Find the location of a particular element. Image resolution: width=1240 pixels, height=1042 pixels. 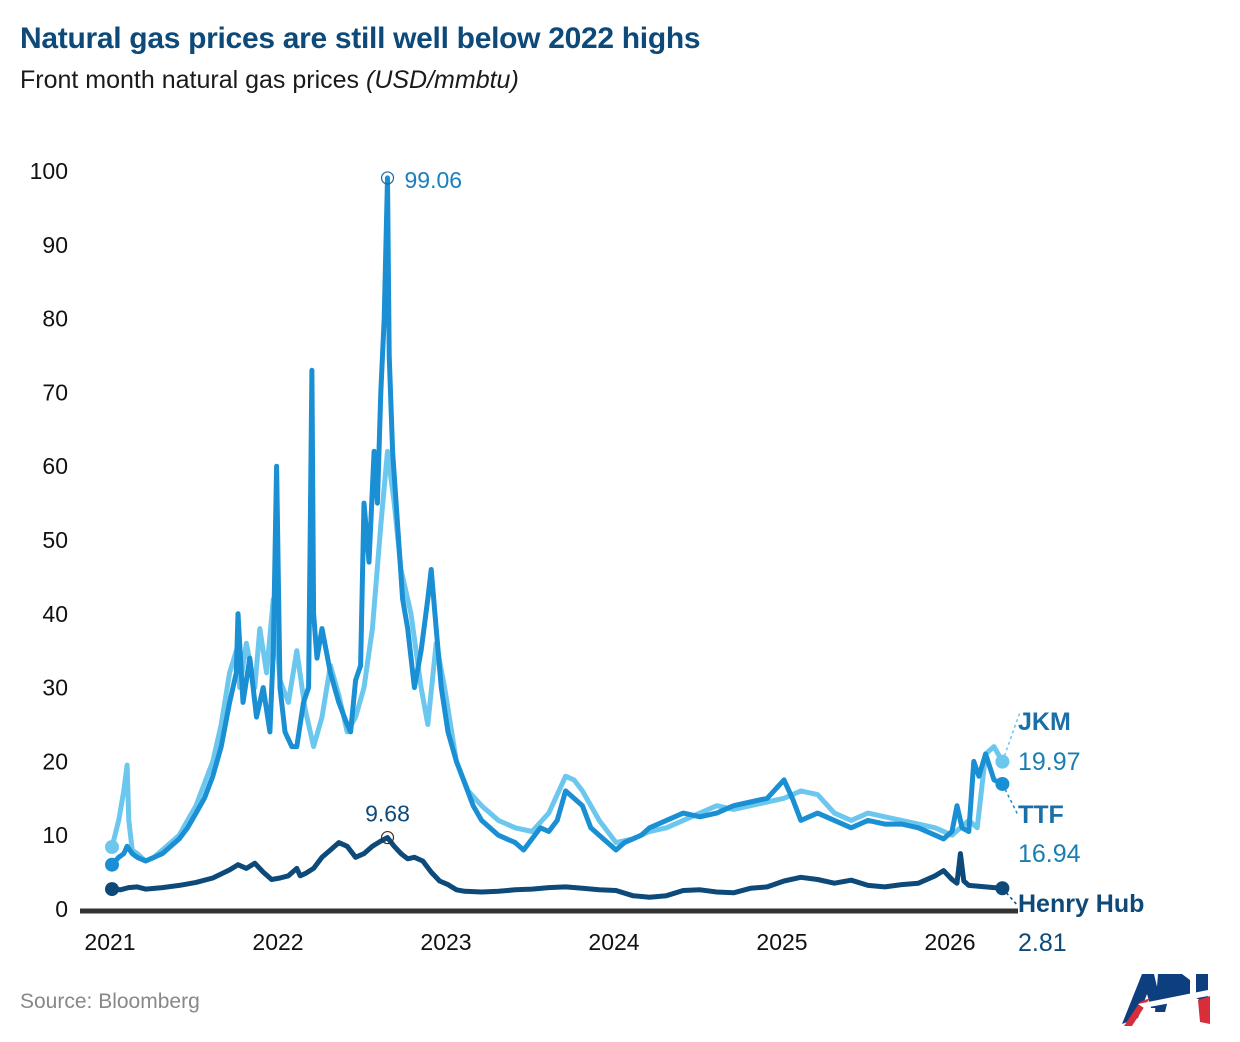

series-name-label-henry-hub: Henry Hub is located at coordinates (1081, 904).